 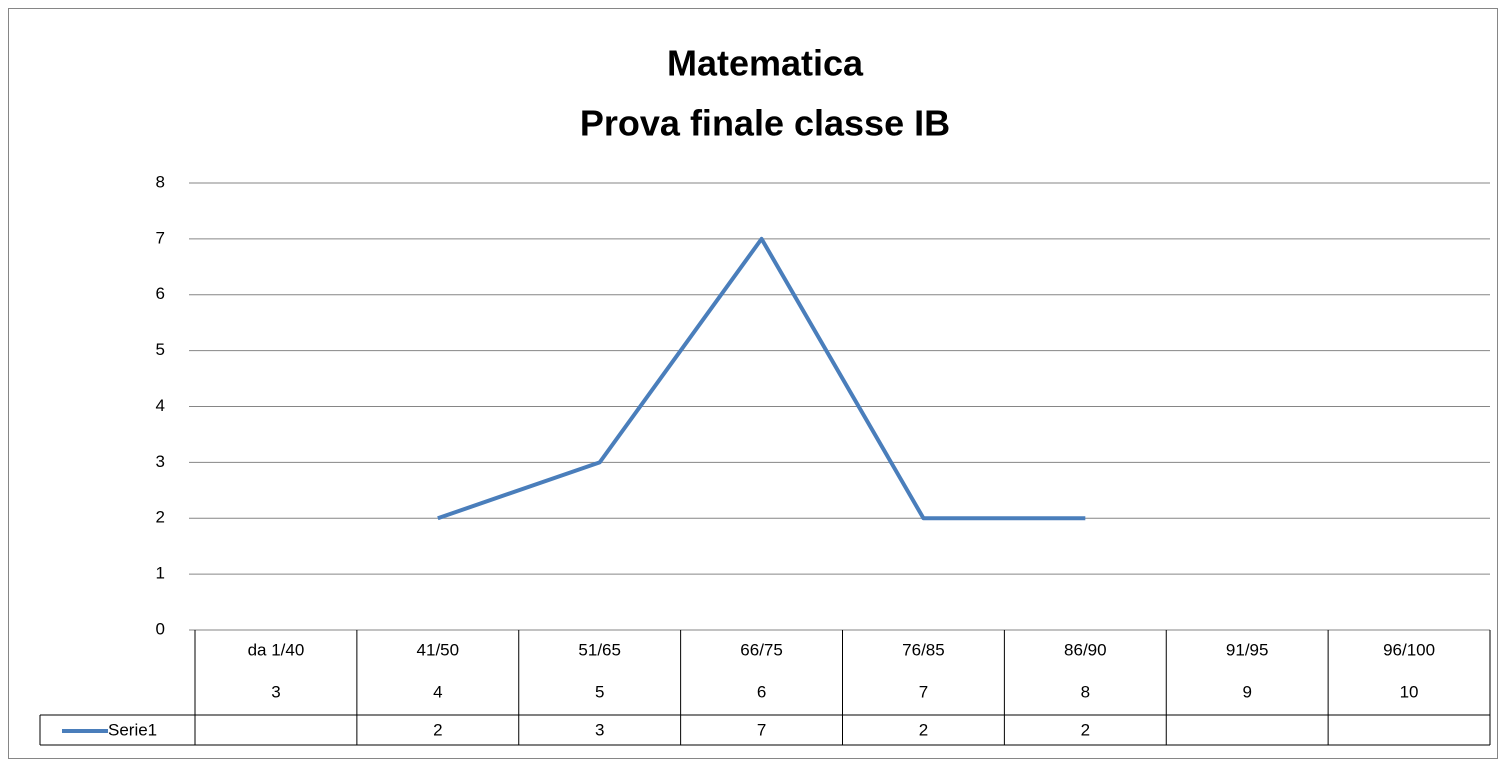 I want to click on x-tick-label: 41/50, so click(x=438, y=649).